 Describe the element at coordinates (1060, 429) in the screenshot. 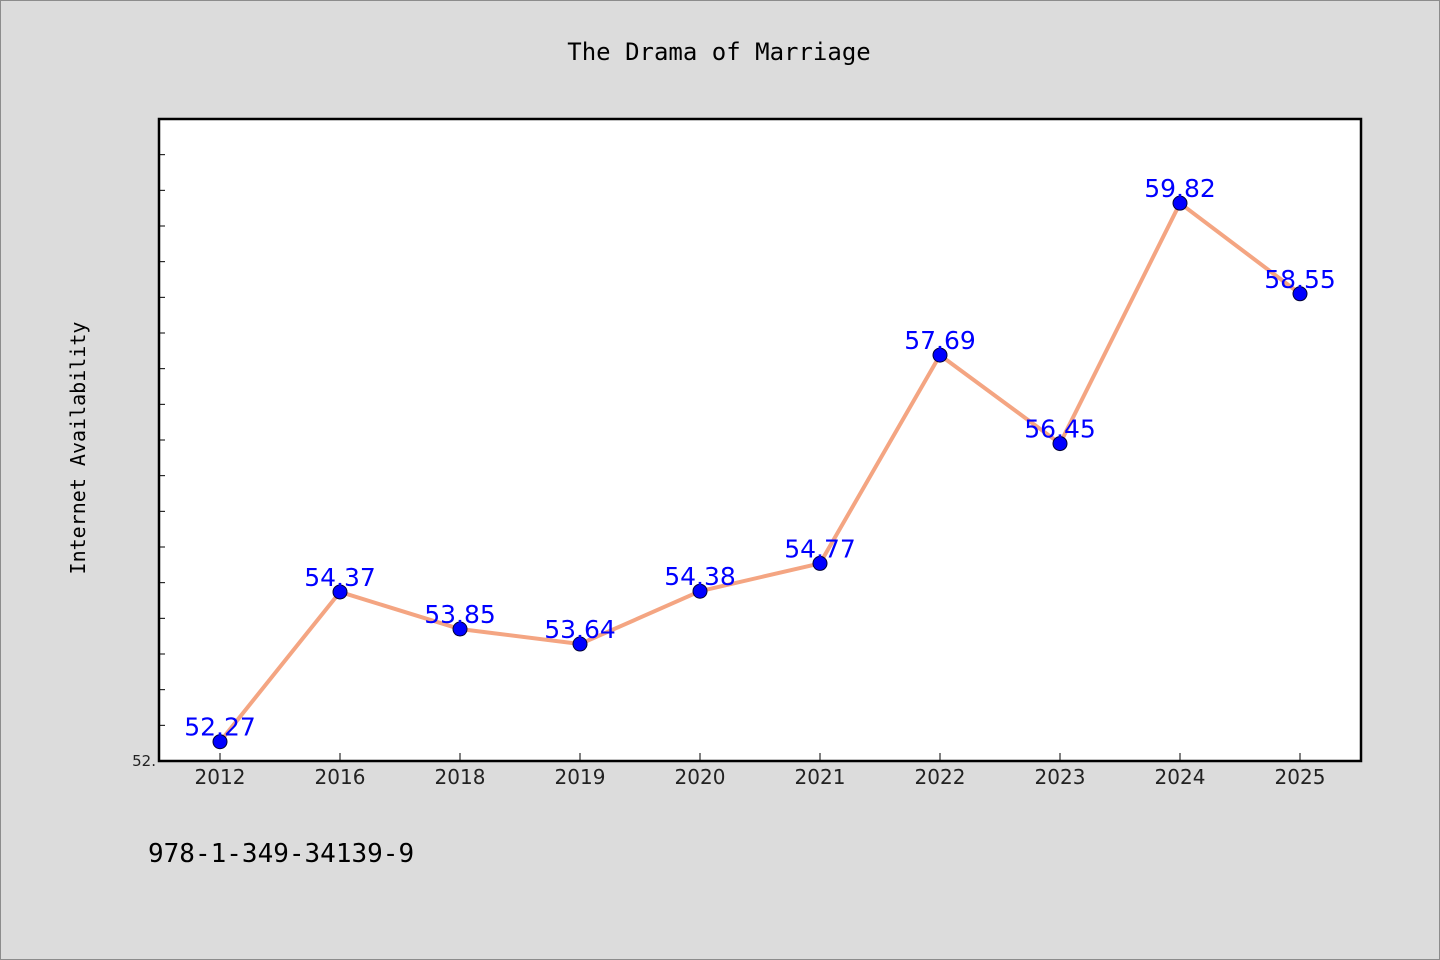

I see `data-label: 56.45` at that location.